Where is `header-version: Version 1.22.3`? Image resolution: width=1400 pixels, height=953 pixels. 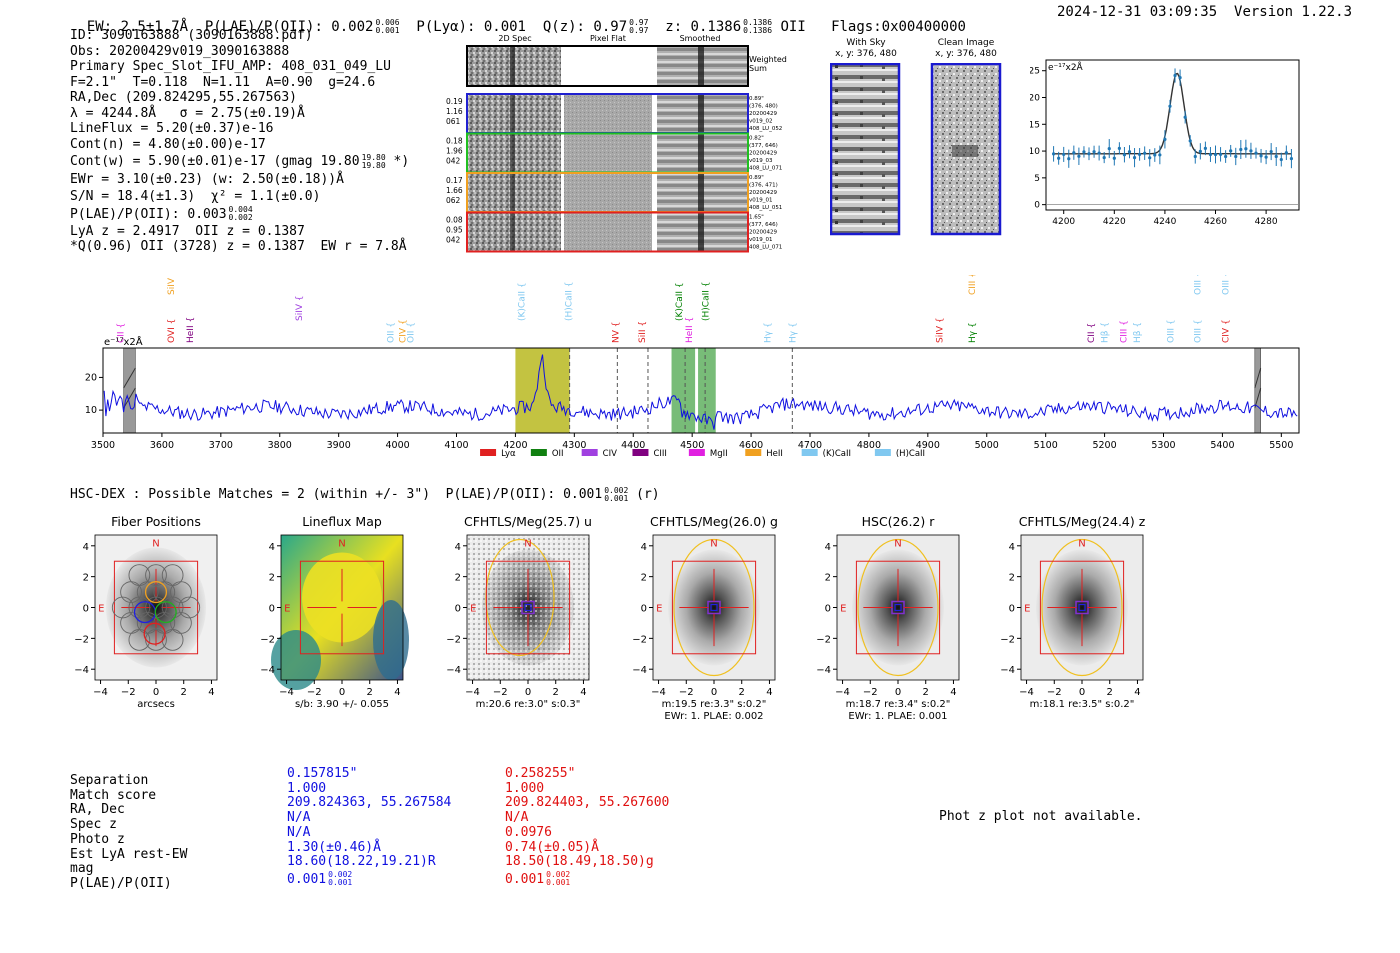
header-version: Version 1.22.3 is located at coordinates (1293, 12).